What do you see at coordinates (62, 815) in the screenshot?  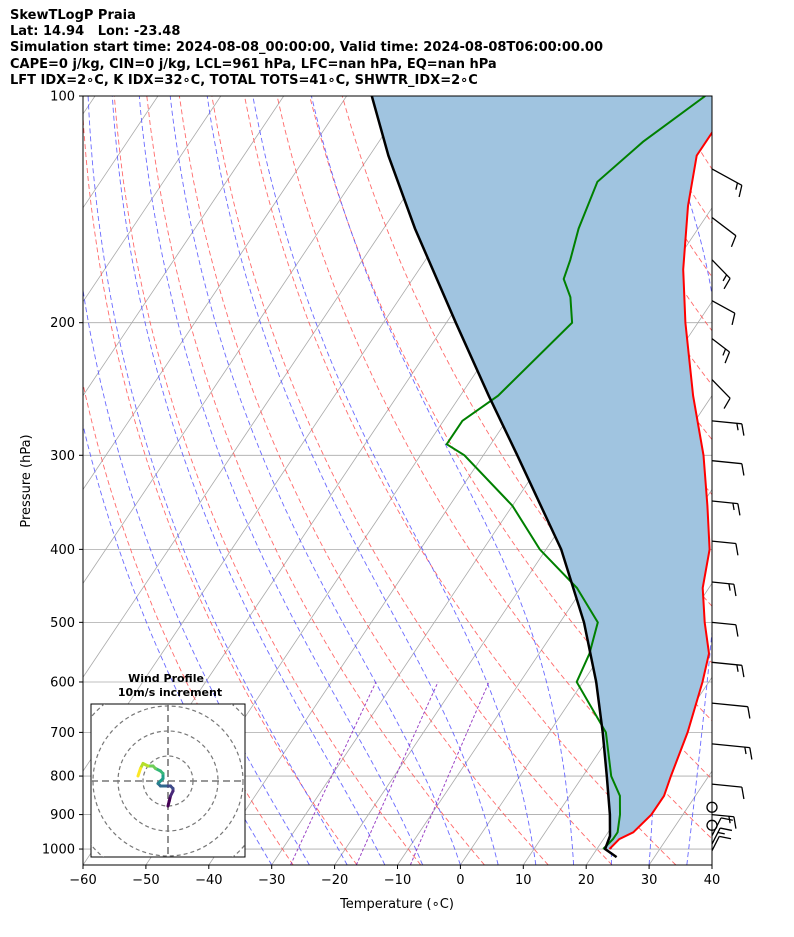 I see `y-tick-label: 900` at bounding box center [62, 815].